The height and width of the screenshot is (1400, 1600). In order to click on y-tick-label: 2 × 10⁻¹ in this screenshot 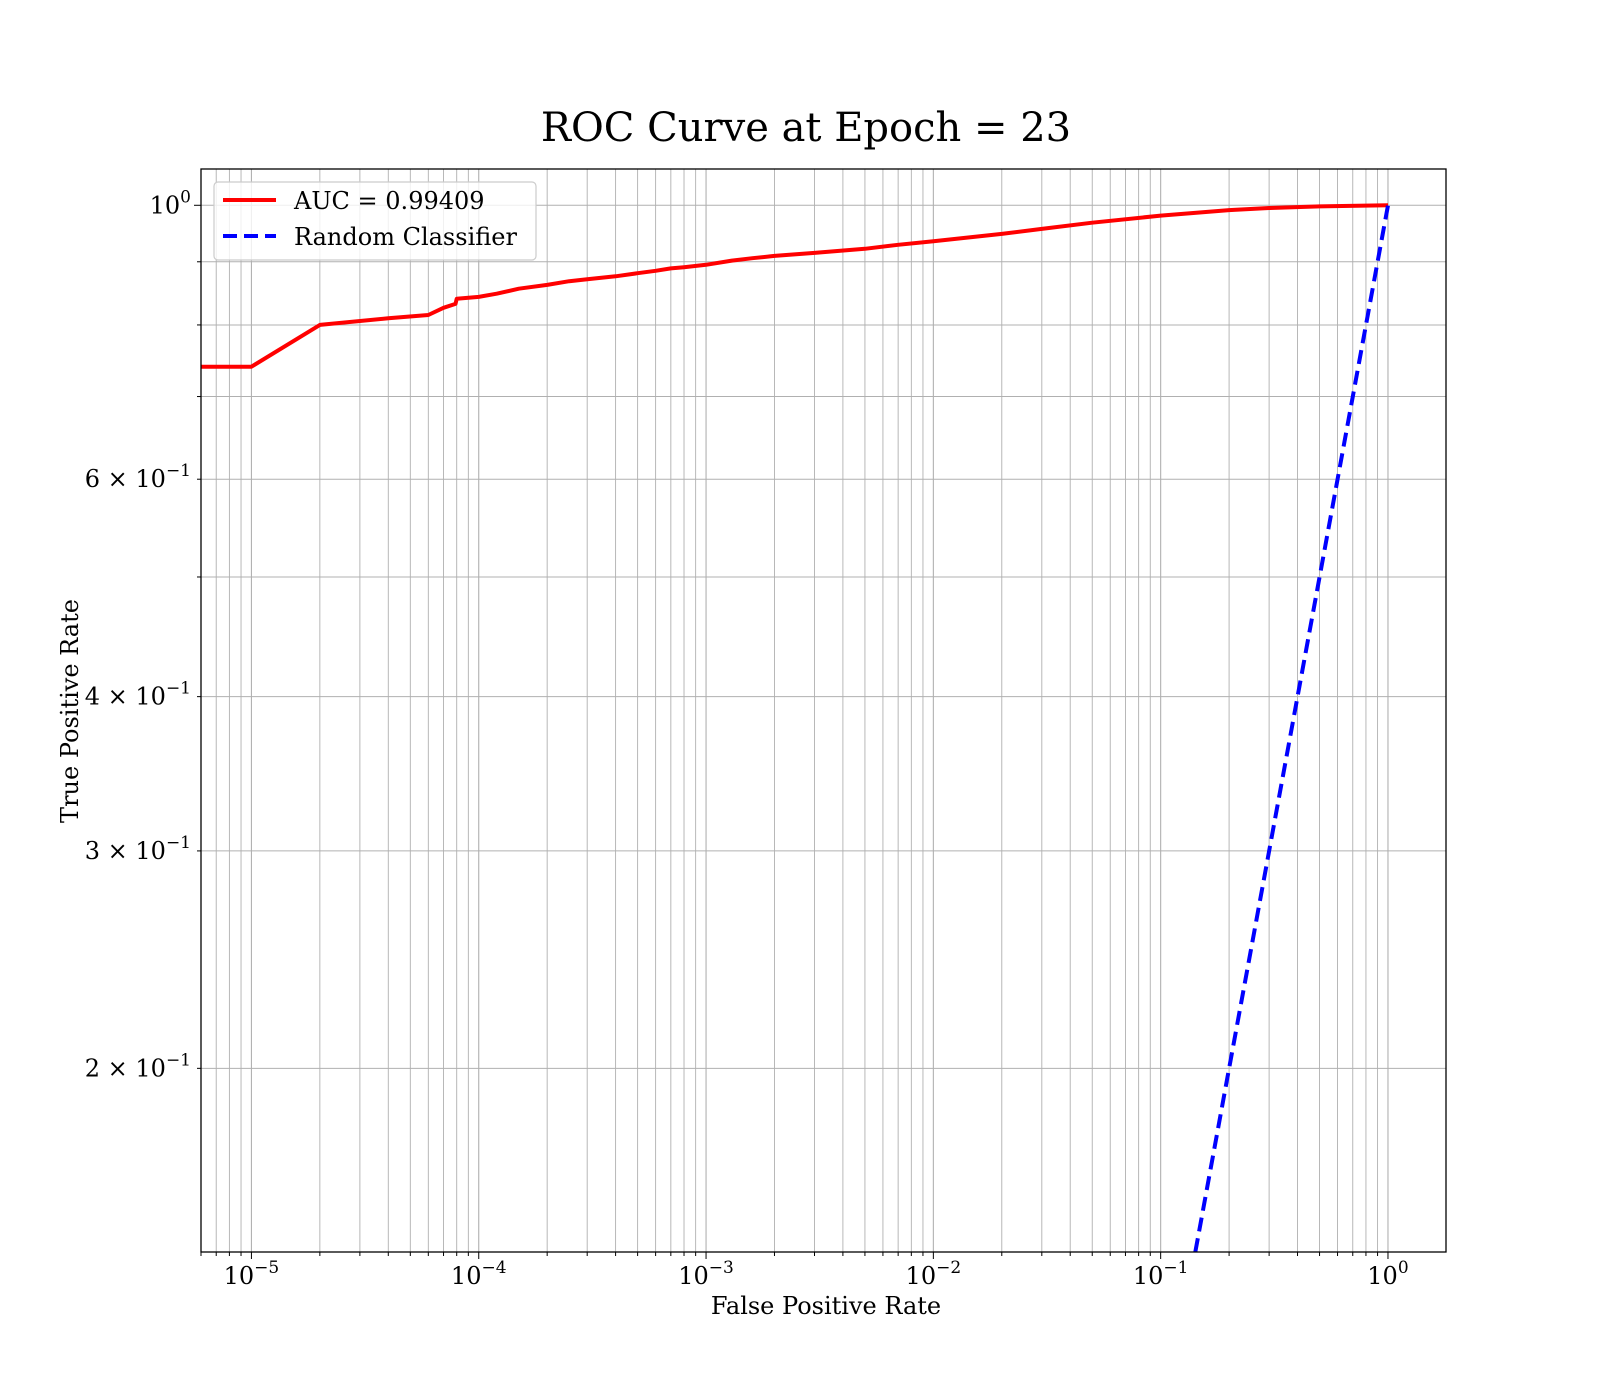, I will do `click(138, 1066)`.